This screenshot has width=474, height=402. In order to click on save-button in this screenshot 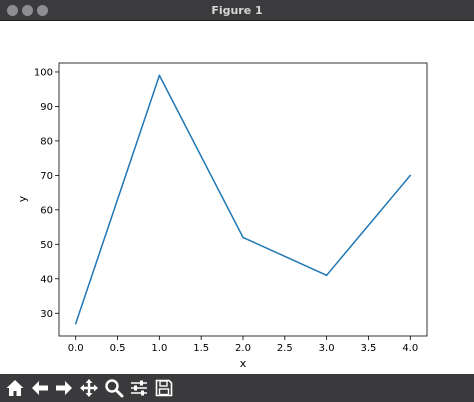, I will do `click(164, 388)`.